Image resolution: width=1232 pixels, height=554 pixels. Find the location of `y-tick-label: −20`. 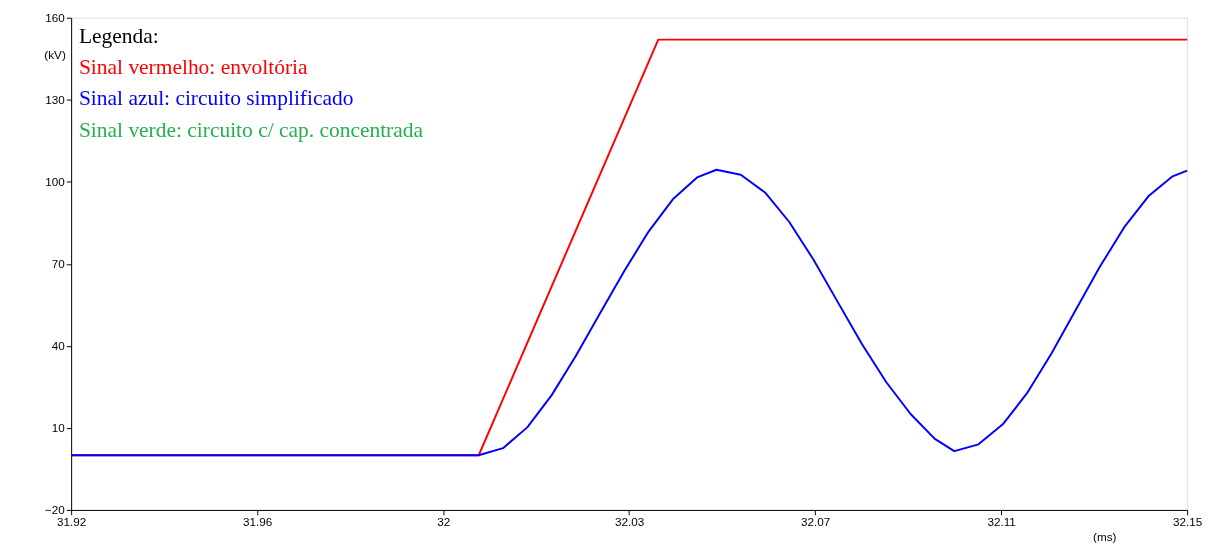

y-tick-label: −20 is located at coordinates (55, 510).